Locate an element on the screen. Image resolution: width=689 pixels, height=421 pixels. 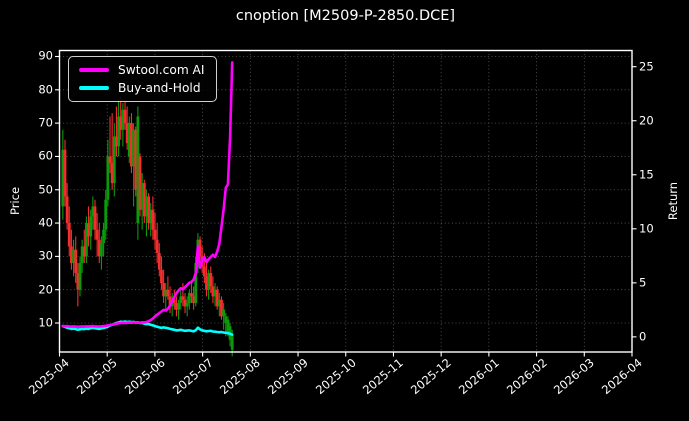
y-right-tick-label: 20 is located at coordinates (646, 119).